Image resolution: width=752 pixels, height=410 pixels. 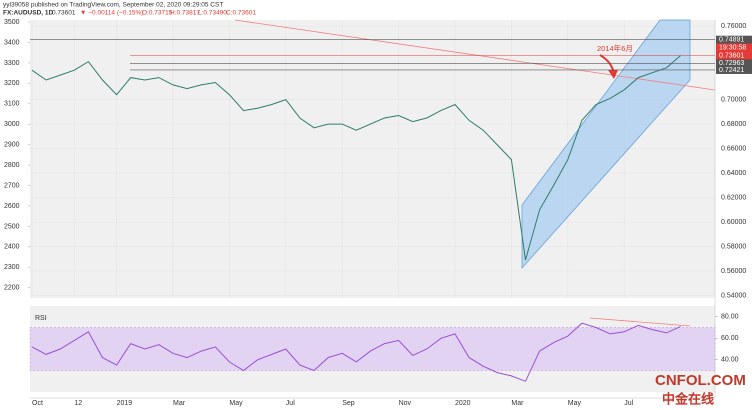 I want to click on y2-tick-label: 2600, so click(x=12, y=206).